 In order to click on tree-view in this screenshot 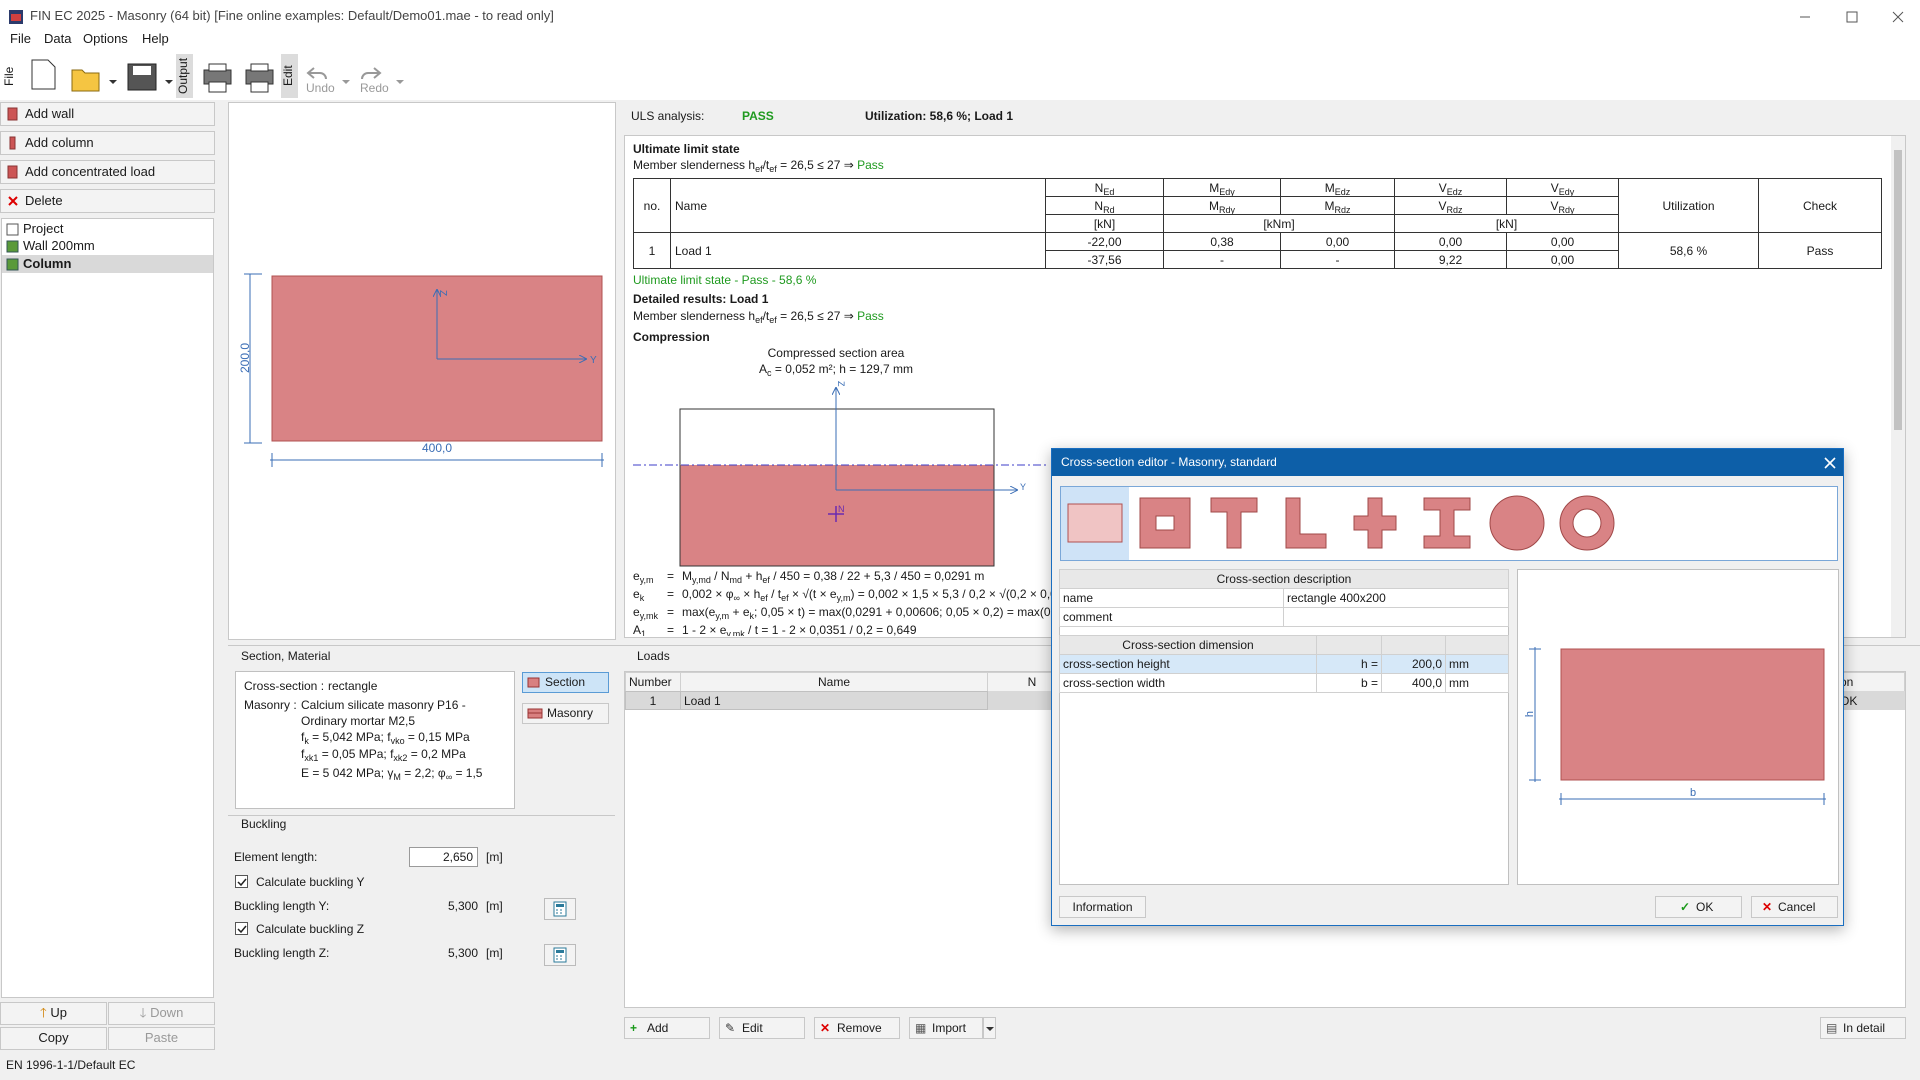, I will do `click(107, 608)`.